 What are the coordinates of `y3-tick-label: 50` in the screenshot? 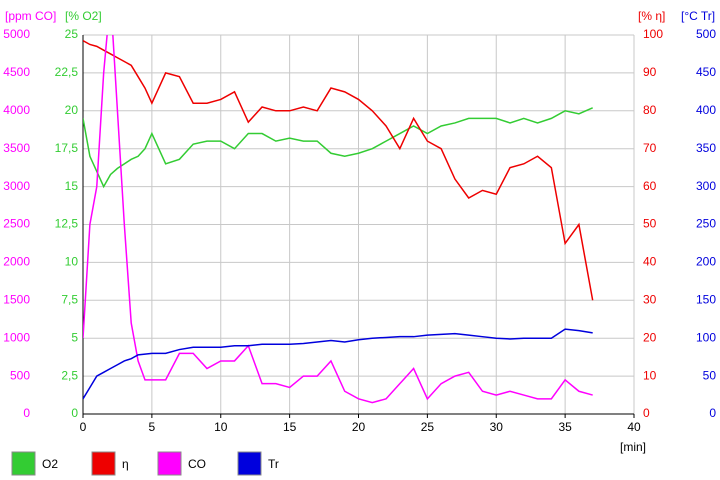 It's located at (650, 224).